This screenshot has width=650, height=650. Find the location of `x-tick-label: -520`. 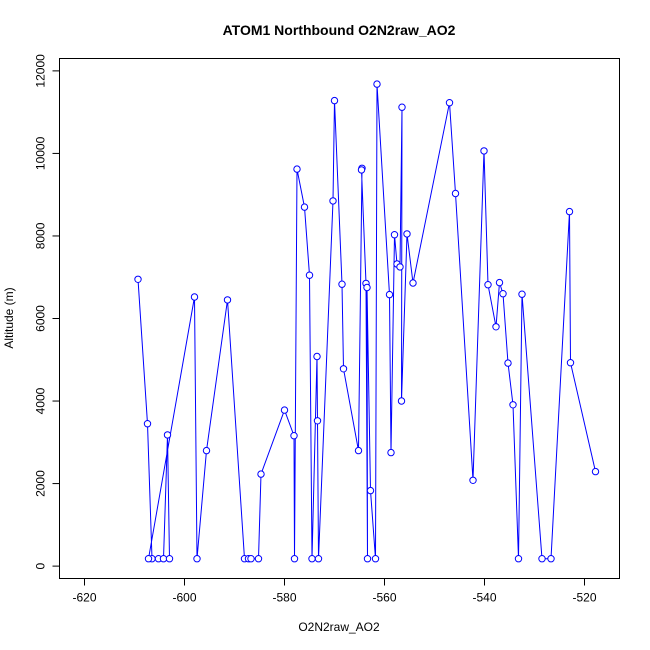

x-tick-label: -520 is located at coordinates (584, 598).